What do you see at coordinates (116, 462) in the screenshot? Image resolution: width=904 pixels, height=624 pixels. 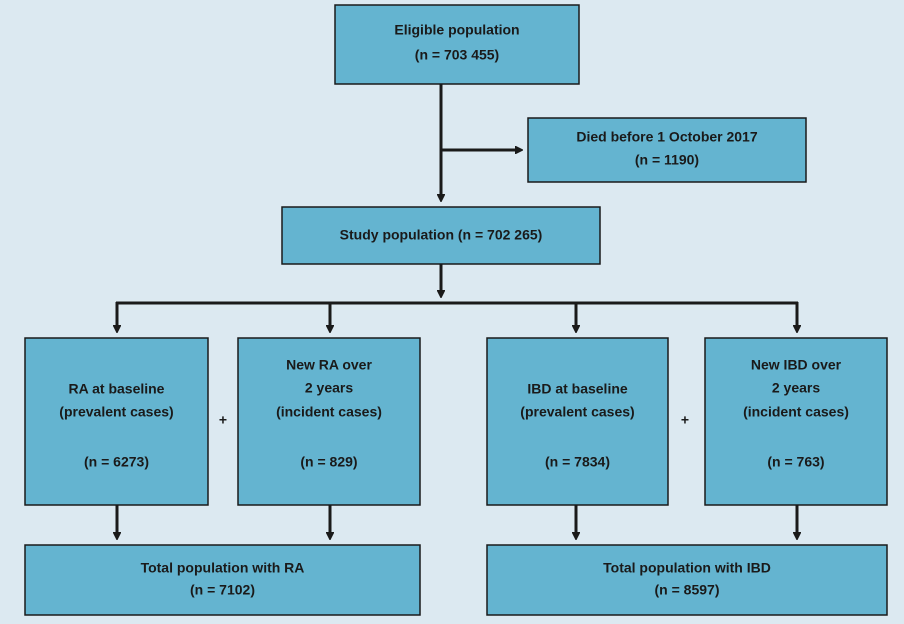 I see `box-label: (n = 6273)` at bounding box center [116, 462].